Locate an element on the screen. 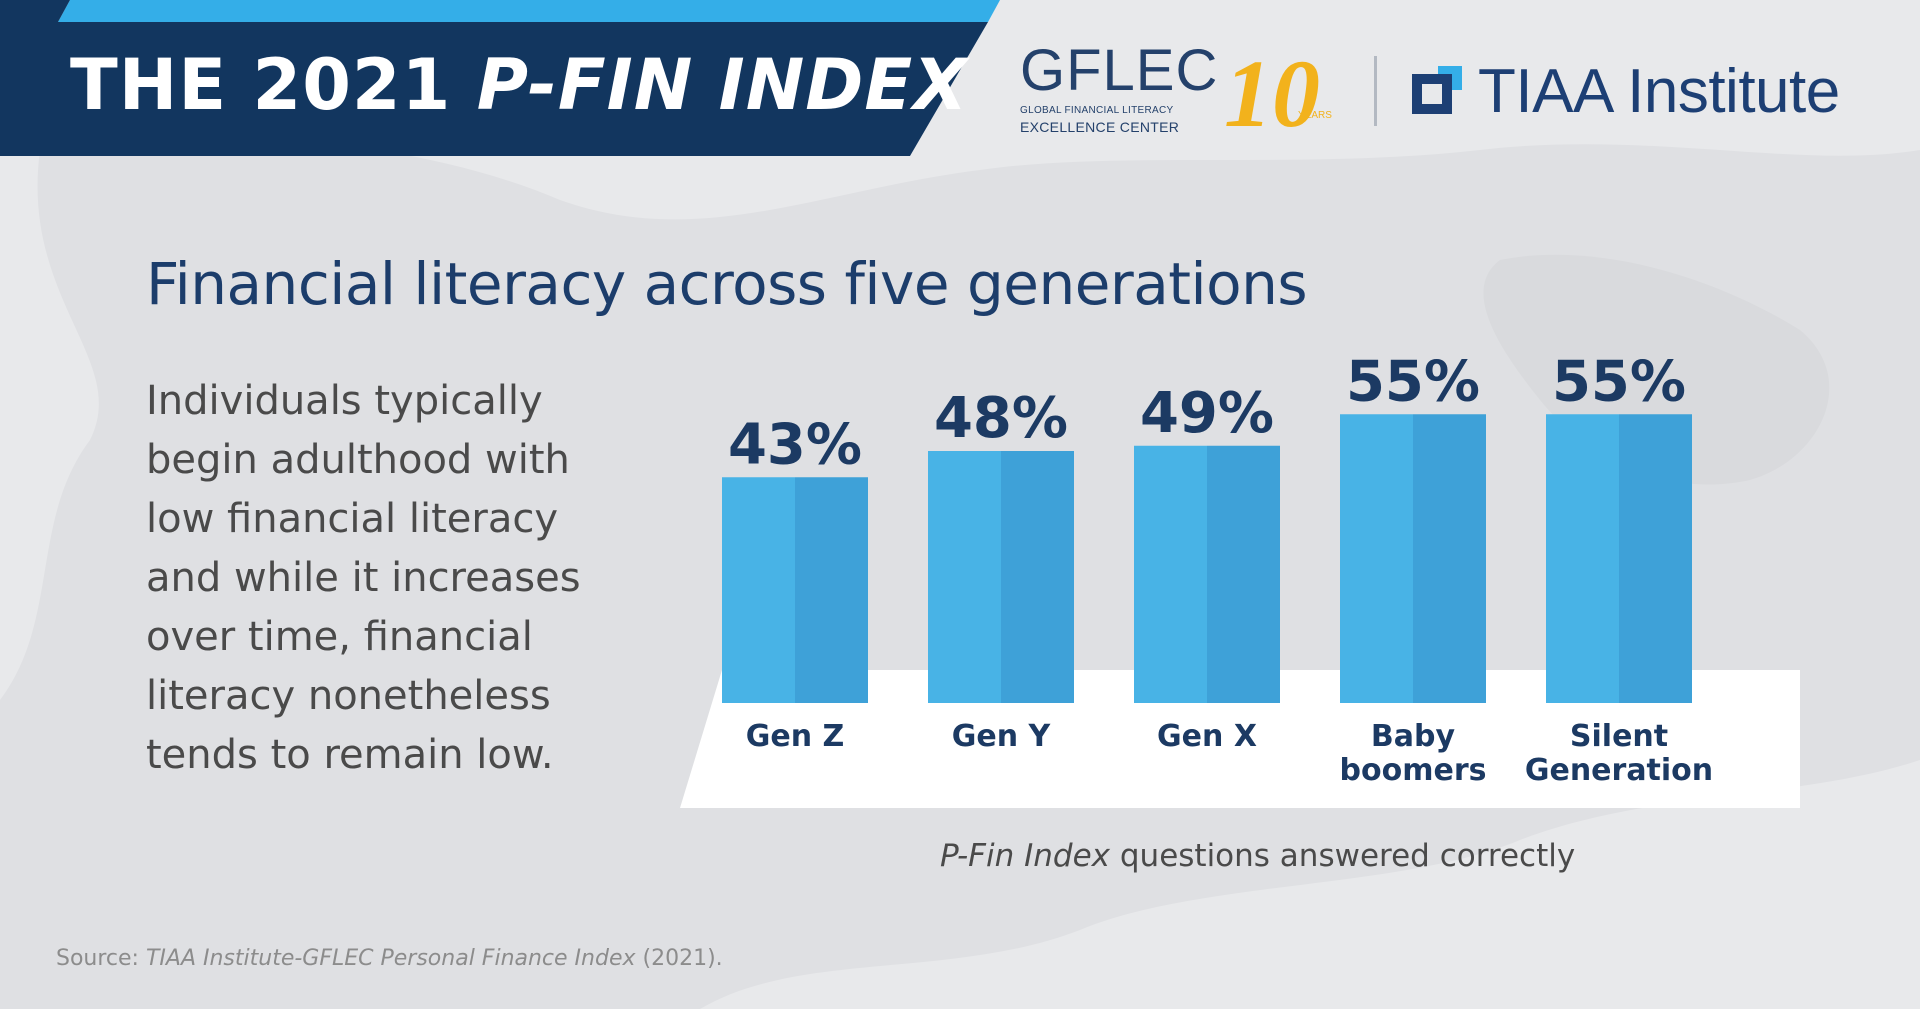  bar-shade-gen-y is located at coordinates (1037, 577).